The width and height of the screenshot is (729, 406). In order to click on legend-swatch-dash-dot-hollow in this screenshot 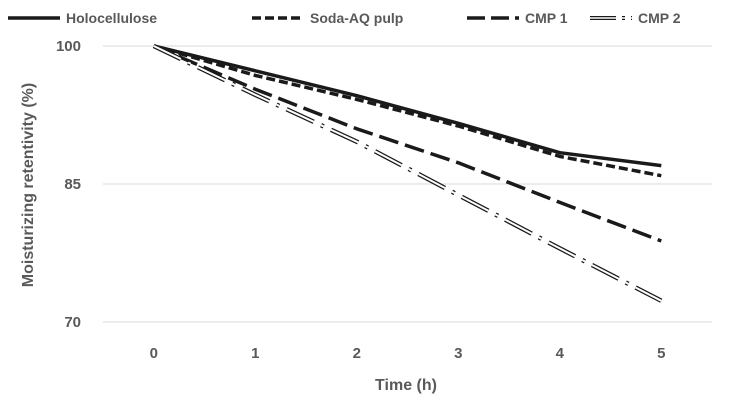, I will do `click(611, 18)`.